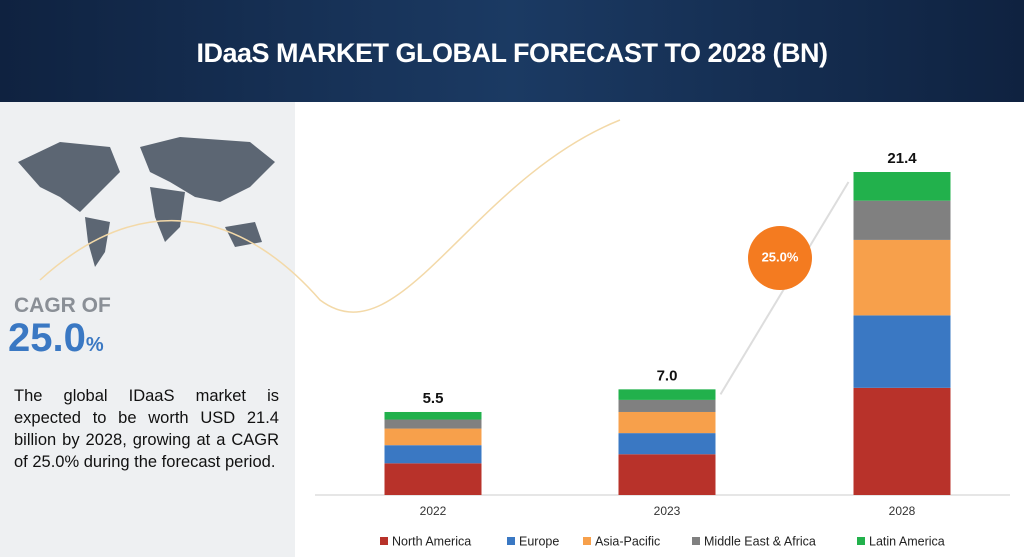 This screenshot has height=557, width=1024. Describe the element at coordinates (146, 202) in the screenshot. I see `world-map` at that location.